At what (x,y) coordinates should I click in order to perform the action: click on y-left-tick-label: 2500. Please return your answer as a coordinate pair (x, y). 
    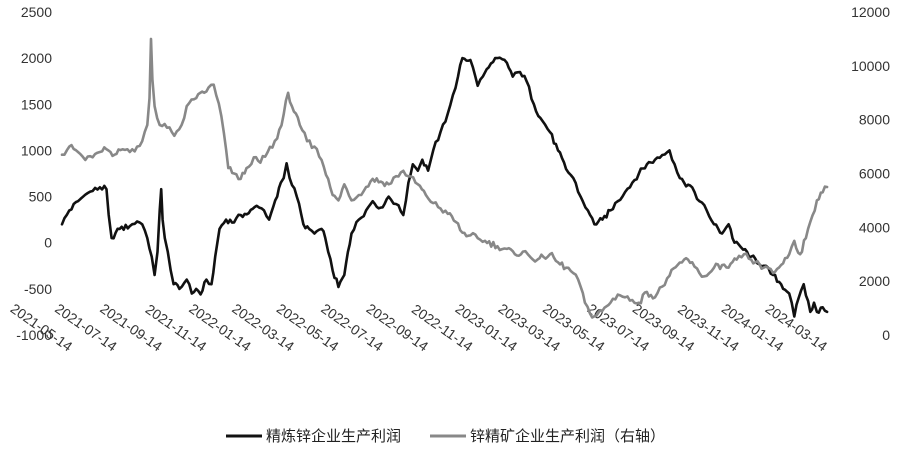
    Looking at the image, I should click on (36, 12).